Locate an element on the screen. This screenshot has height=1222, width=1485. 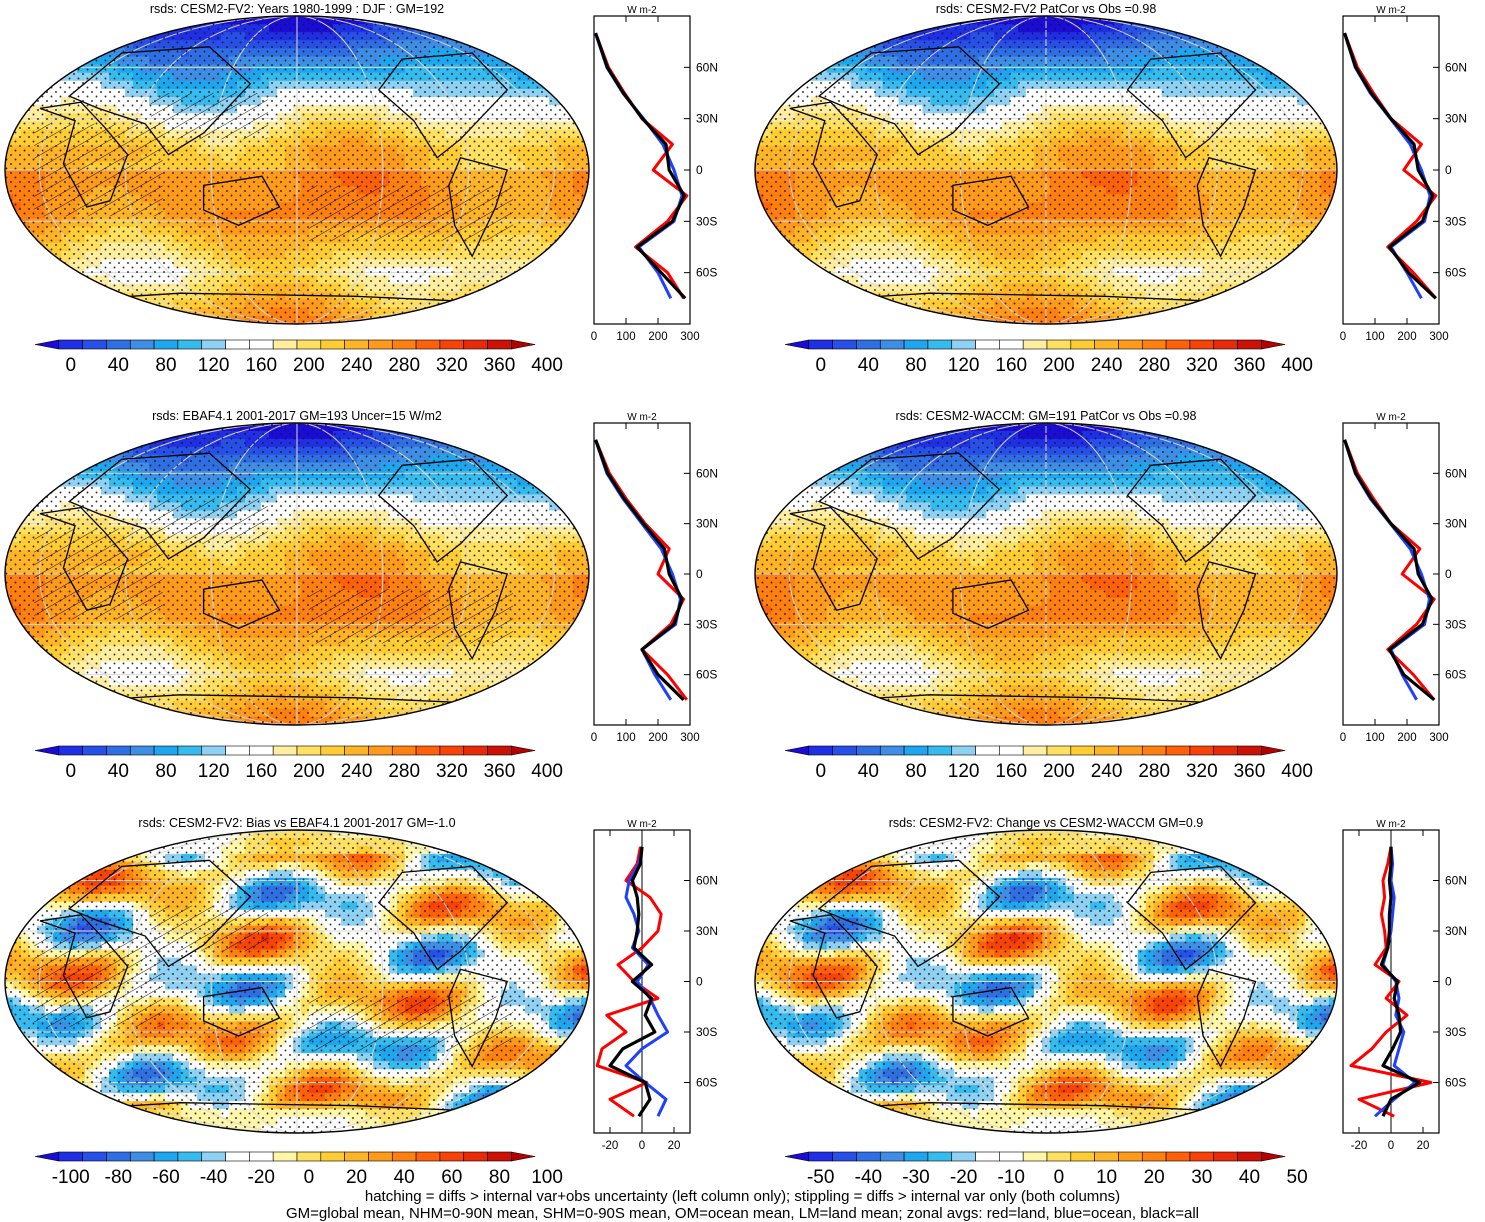
colorbar-tick-label: 360 is located at coordinates (500, 365).